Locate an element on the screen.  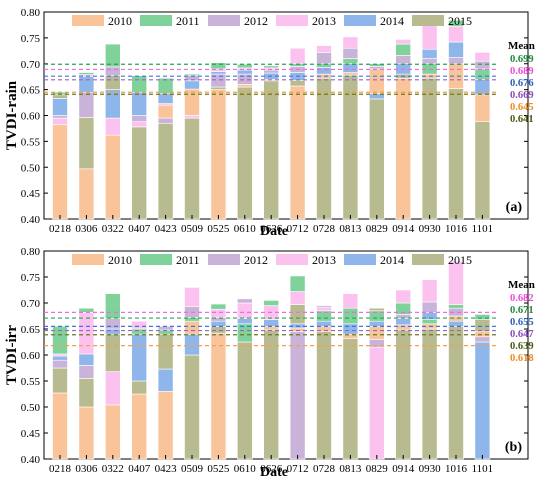
x-tick-label: 0930 is located at coordinates (430, 469).